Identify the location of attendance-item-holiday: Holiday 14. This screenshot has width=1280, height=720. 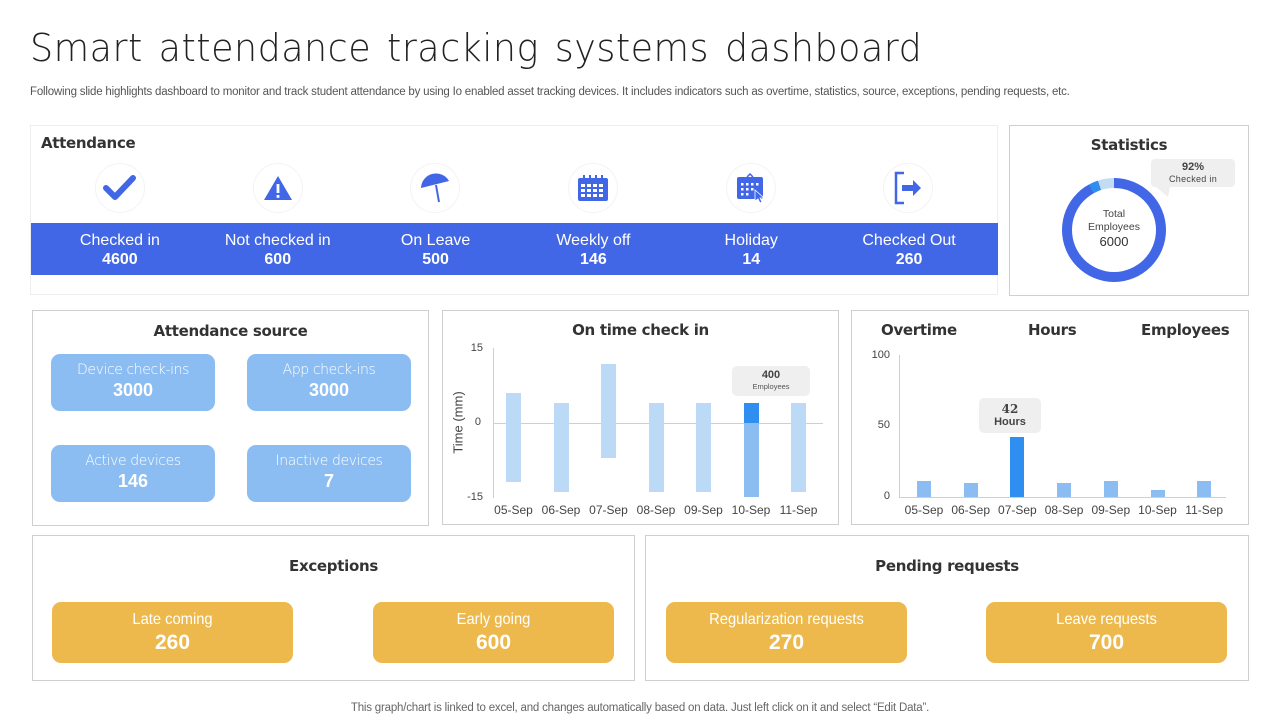
(751, 249).